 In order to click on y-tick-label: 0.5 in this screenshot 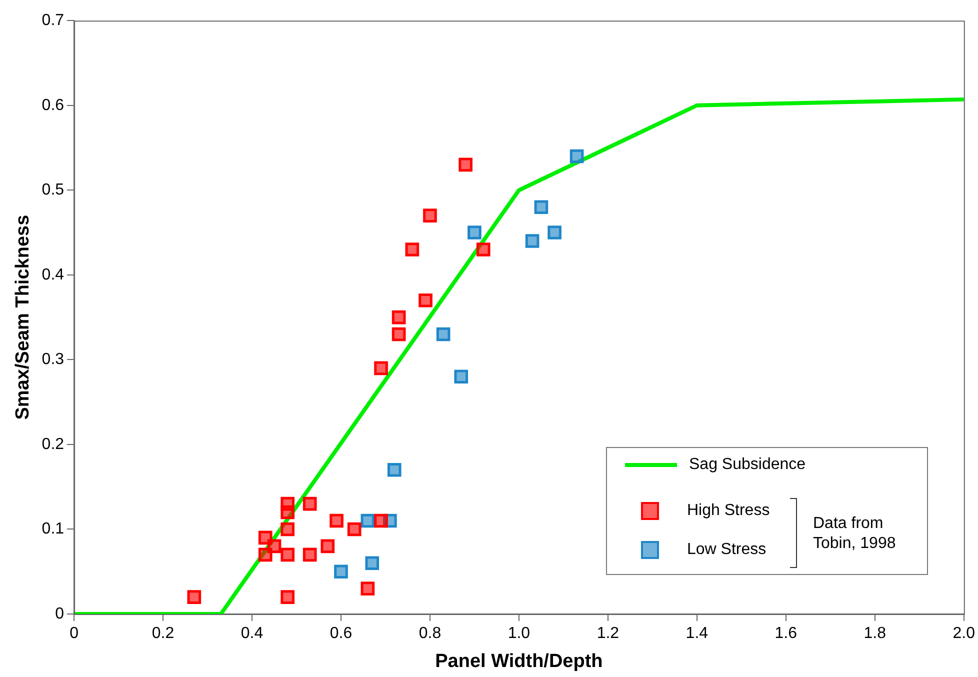, I will do `click(53, 190)`.